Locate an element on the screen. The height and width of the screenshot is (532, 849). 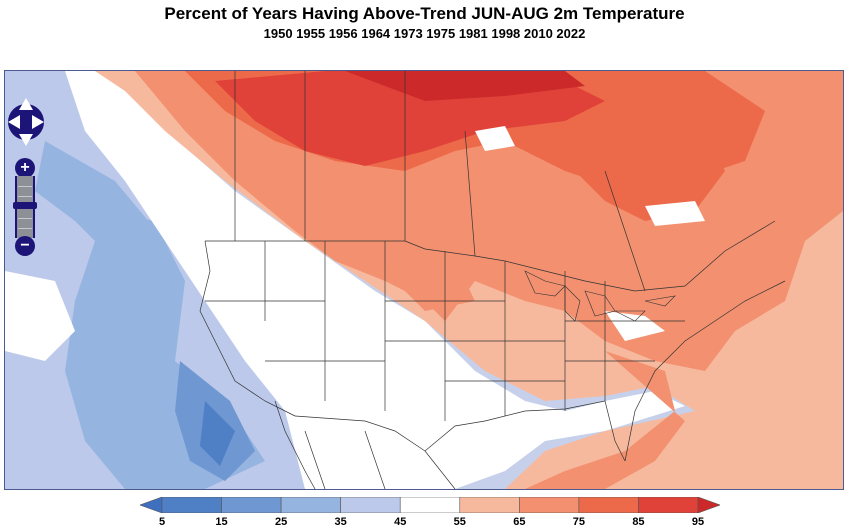
state-lines-east is located at coordinates (624, 341).